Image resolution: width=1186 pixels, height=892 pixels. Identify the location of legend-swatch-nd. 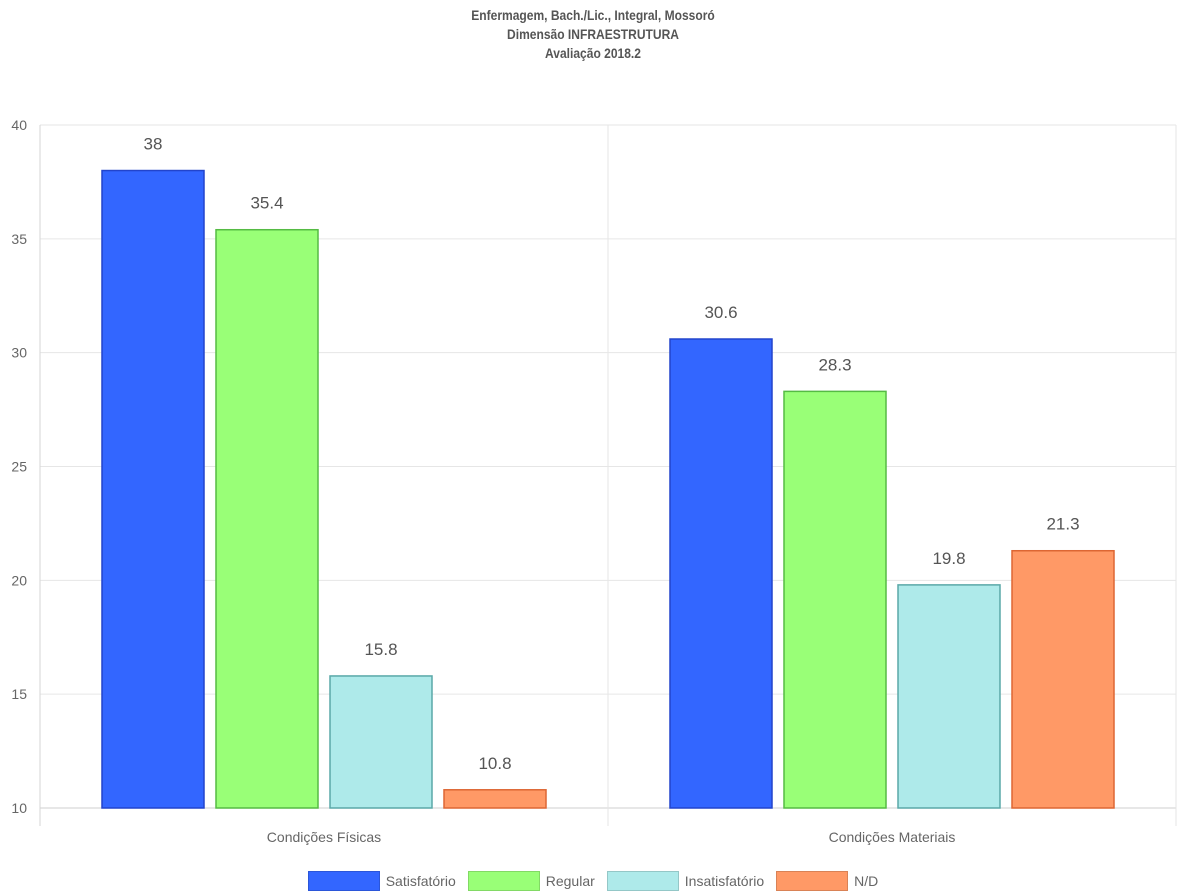
(812, 881).